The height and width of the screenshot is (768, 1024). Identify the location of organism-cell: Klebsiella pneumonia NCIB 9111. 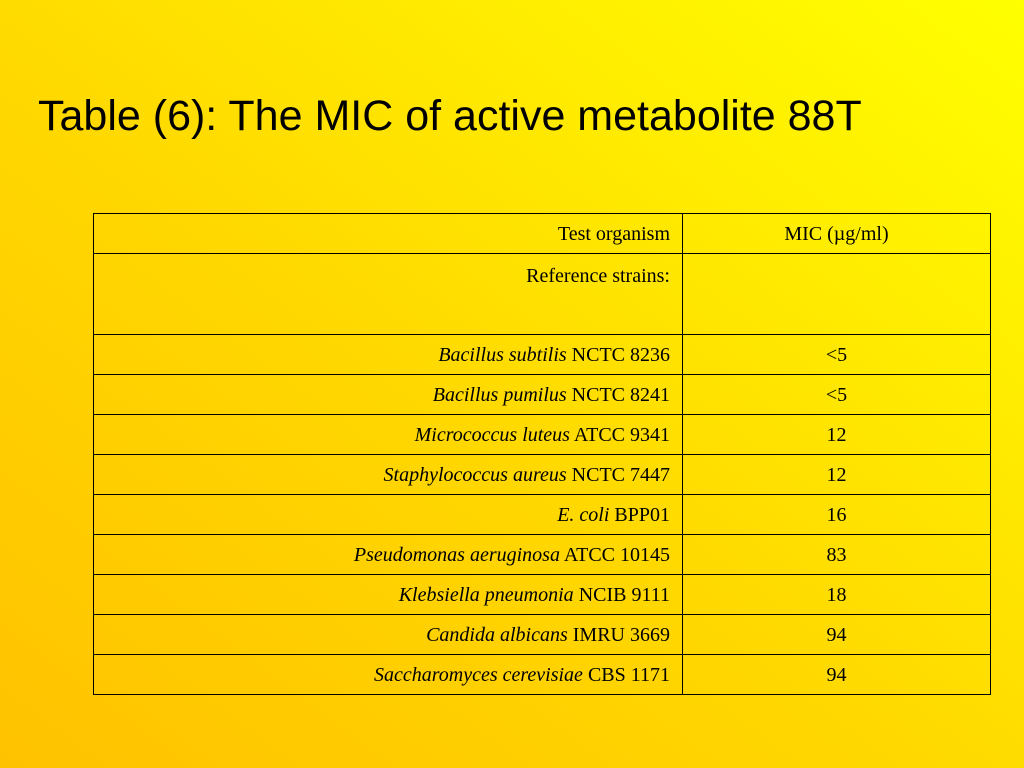
(388, 594).